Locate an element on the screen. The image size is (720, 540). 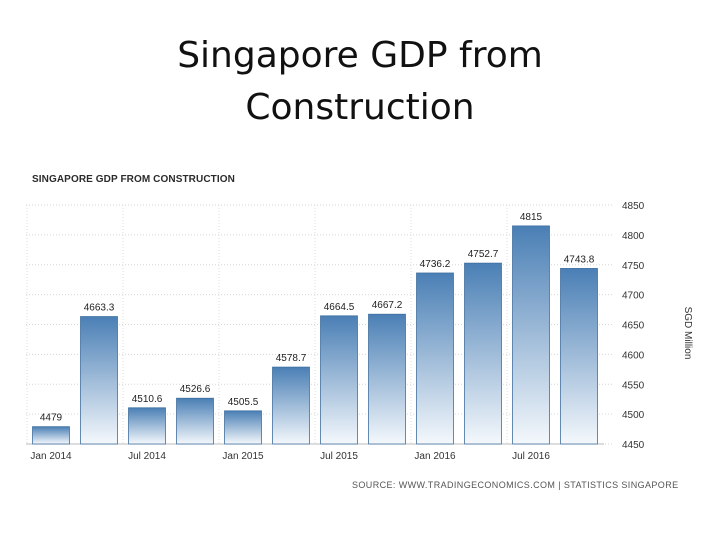
y-axis-ticks: 4450 4500 4550 4600 4650 4700 4750 4800 4850 is located at coordinates (633, 326).